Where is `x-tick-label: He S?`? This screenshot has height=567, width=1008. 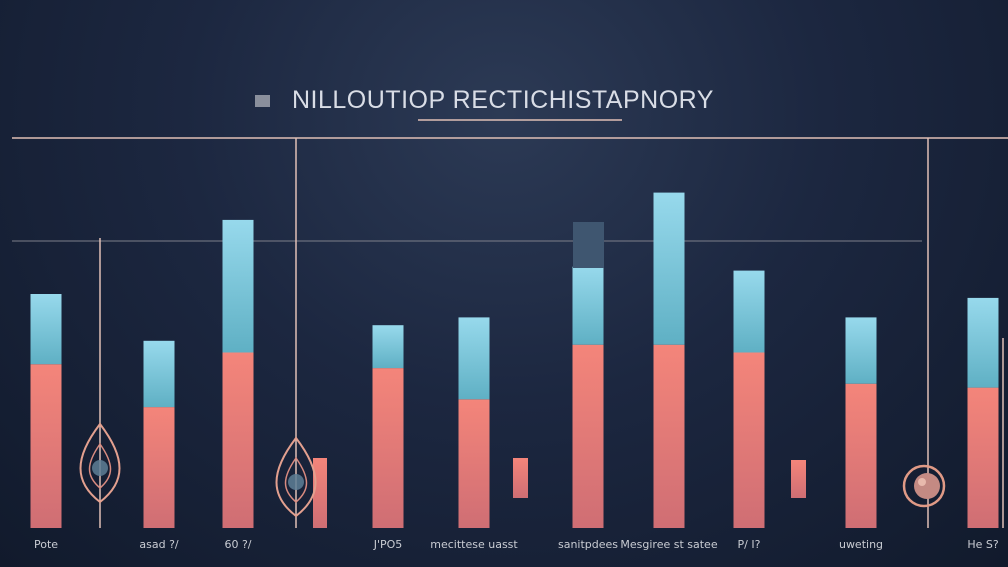 x-tick-label: He S? is located at coordinates (983, 544).